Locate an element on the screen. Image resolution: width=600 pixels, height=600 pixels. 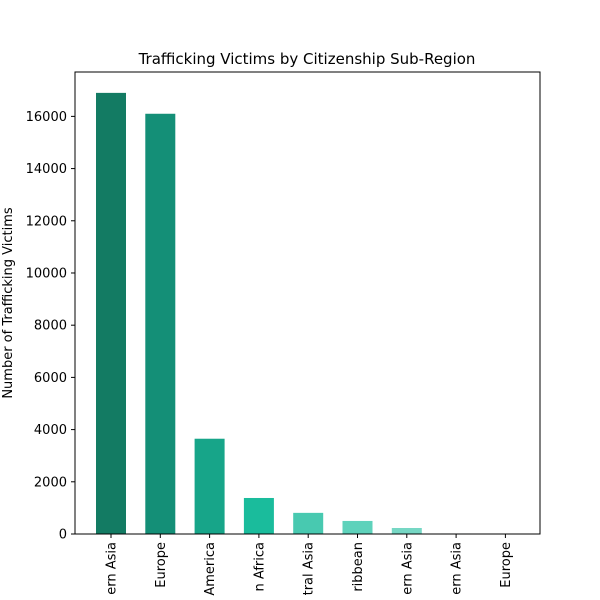
y-tick-label: 2000 is located at coordinates (50, 482).